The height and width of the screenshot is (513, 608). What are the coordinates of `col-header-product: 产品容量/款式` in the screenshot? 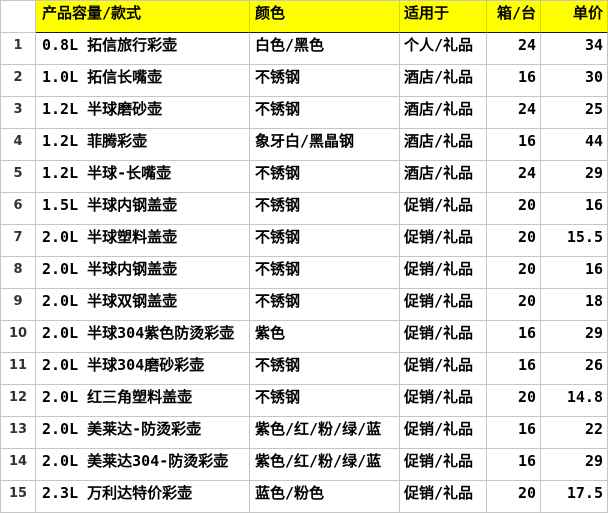 It's located at (143, 17).